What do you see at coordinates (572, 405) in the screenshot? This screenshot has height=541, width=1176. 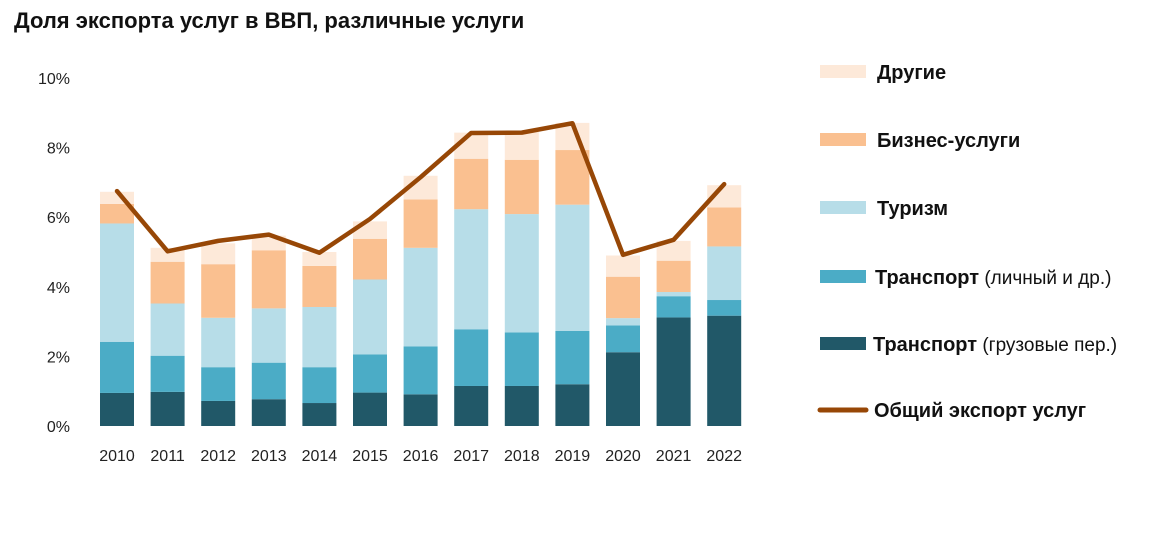 I see `bar-segment-0-2019` at bounding box center [572, 405].